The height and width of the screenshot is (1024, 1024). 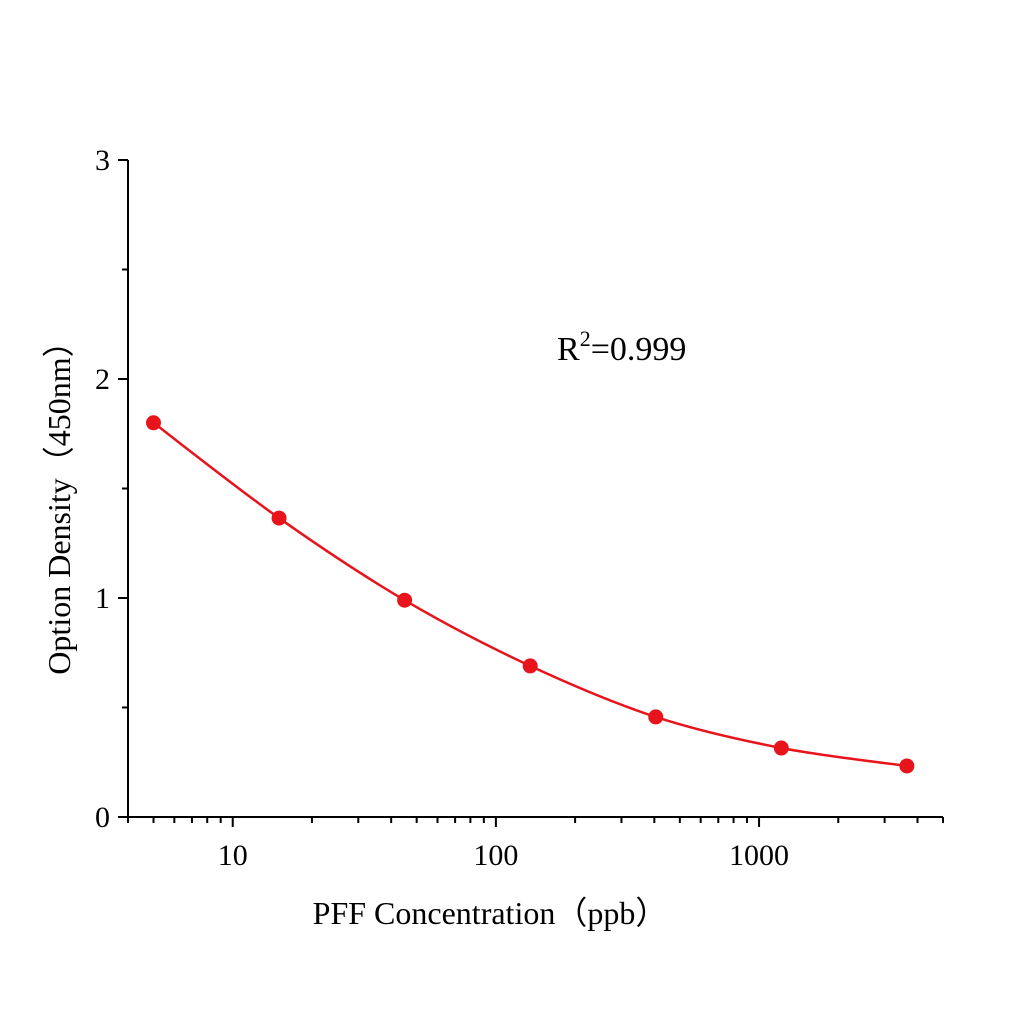 I want to click on r-squared-annotation: R2=0.999, so click(x=621, y=347).